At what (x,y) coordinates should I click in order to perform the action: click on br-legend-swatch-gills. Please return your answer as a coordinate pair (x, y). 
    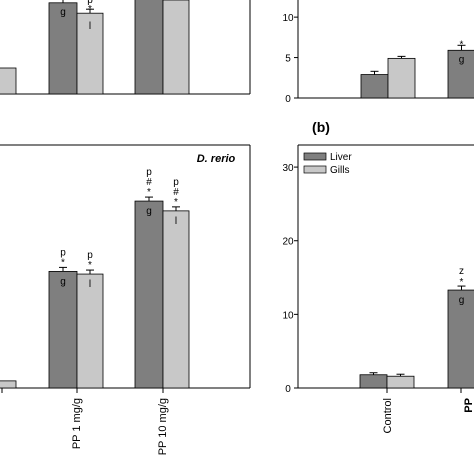
    Looking at the image, I should click on (315, 169).